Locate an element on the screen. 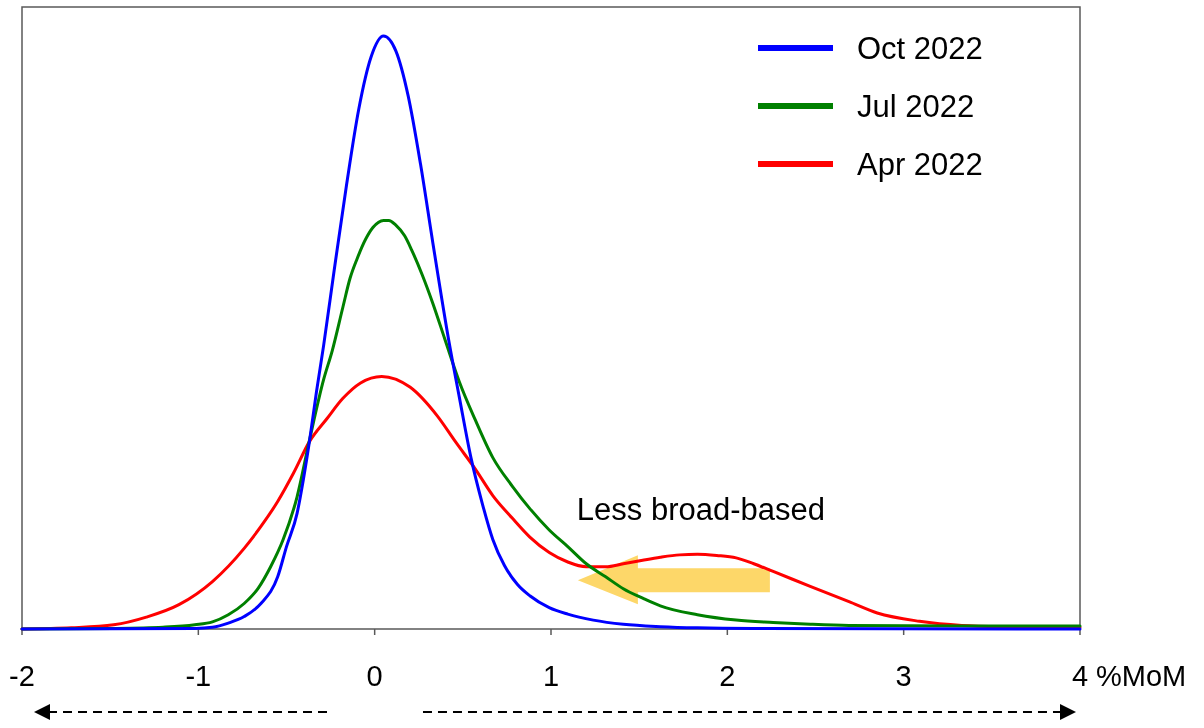 This screenshot has width=1204, height=728. x-tick-label: 3 is located at coordinates (903, 676).